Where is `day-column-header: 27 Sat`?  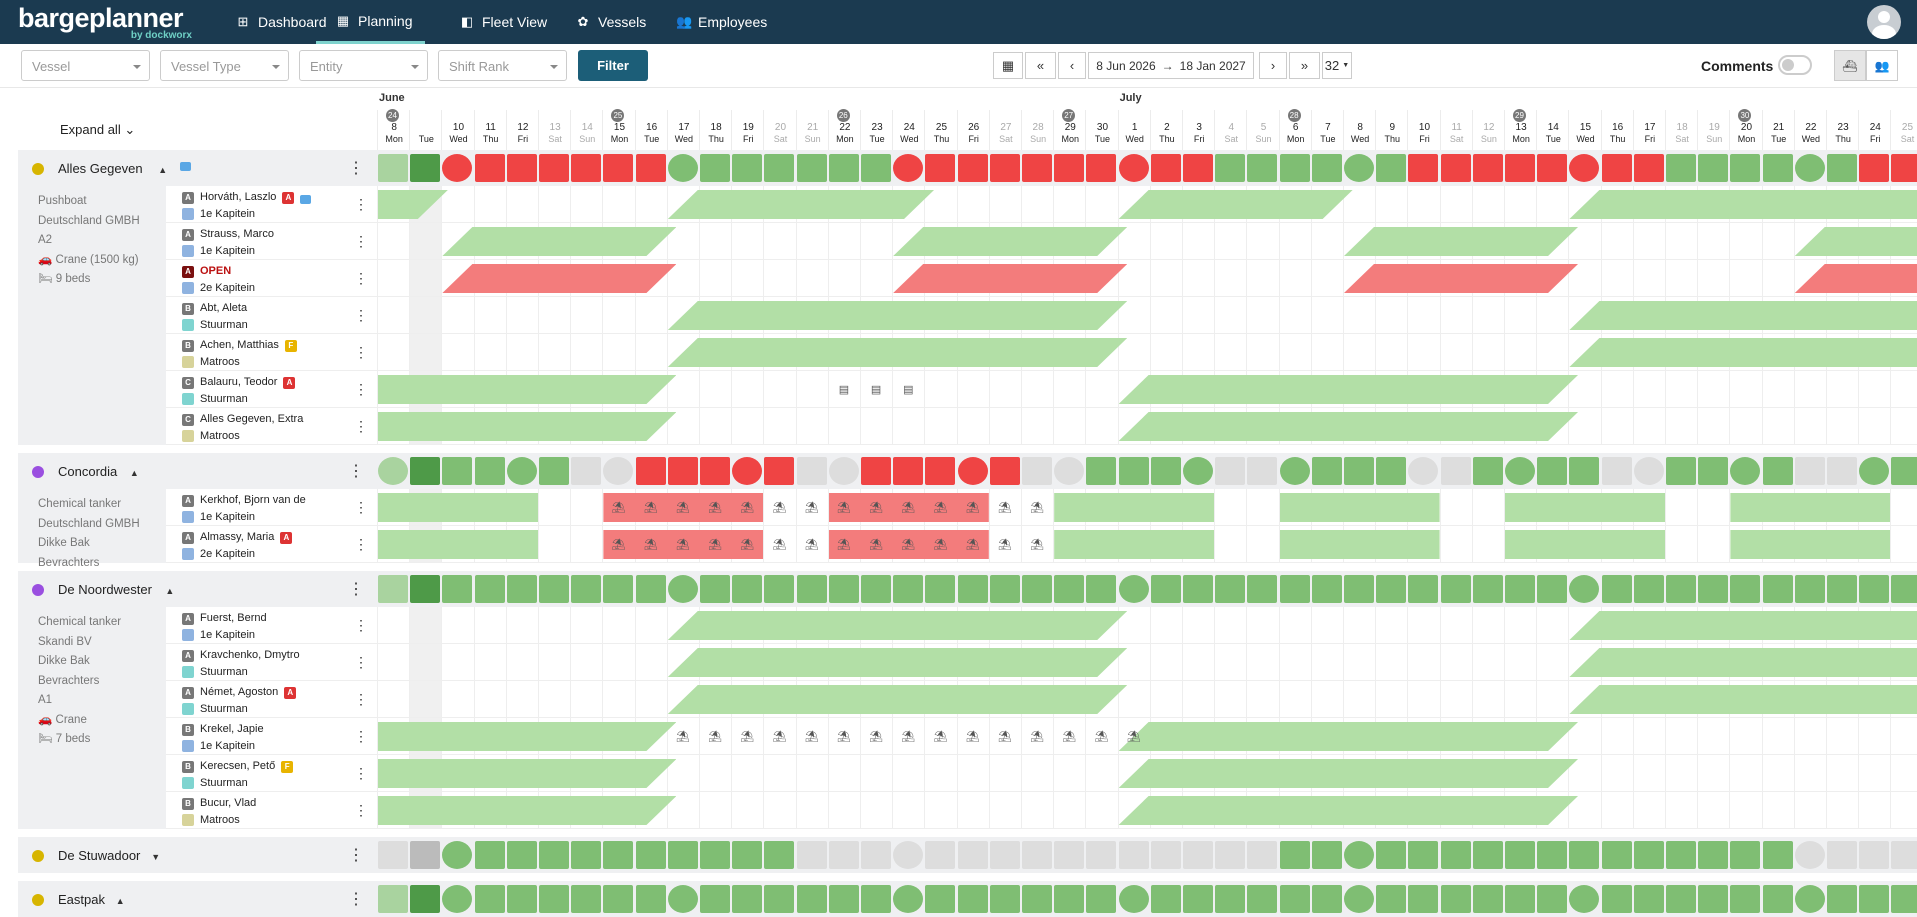 day-column-header: 27 Sat is located at coordinates (1004, 139).